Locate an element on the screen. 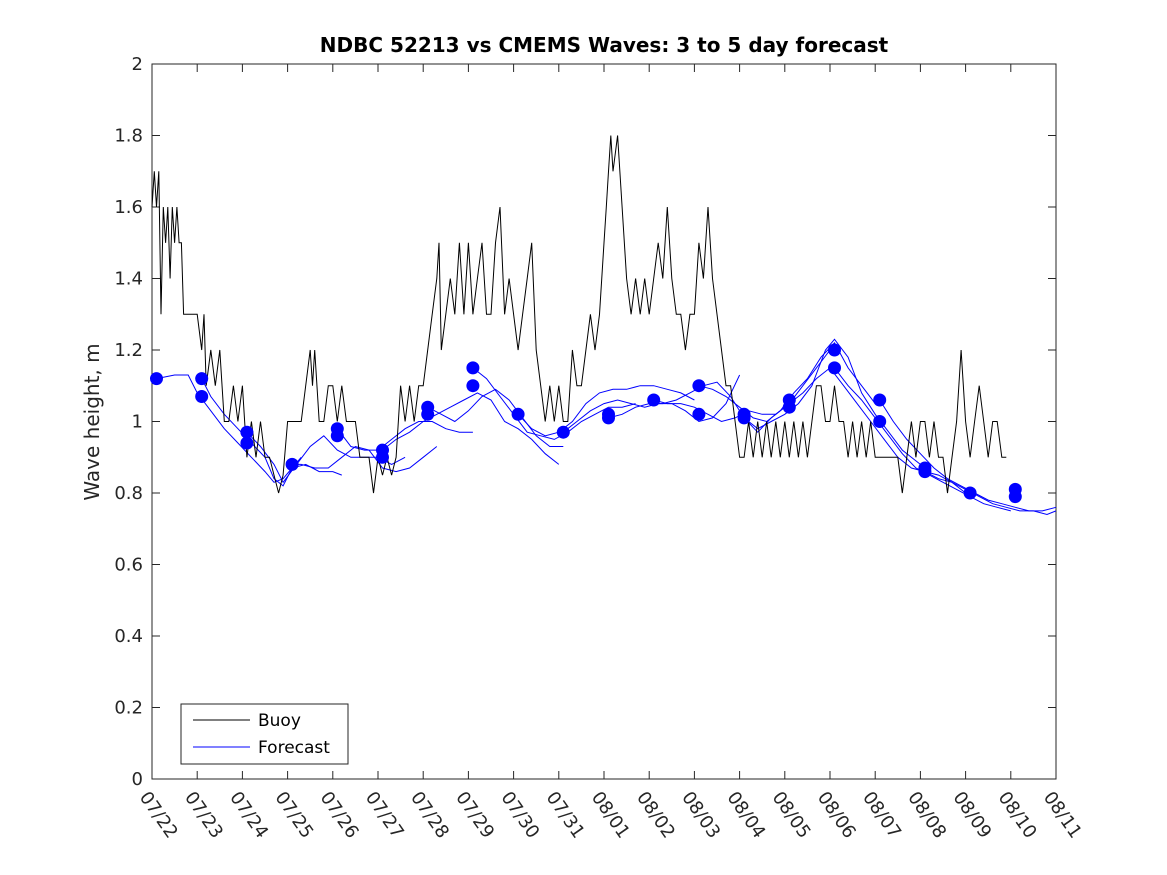 The image size is (1167, 875). y-tick-label: 0.2 is located at coordinates (128, 708).